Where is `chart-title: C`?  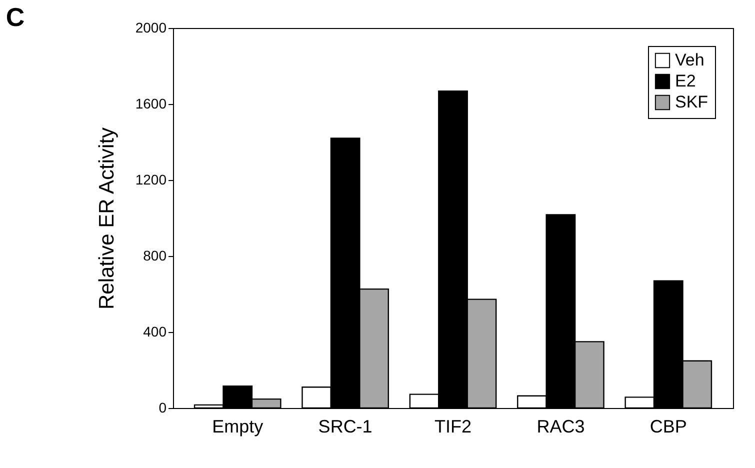
chart-title: C is located at coordinates (15, 17).